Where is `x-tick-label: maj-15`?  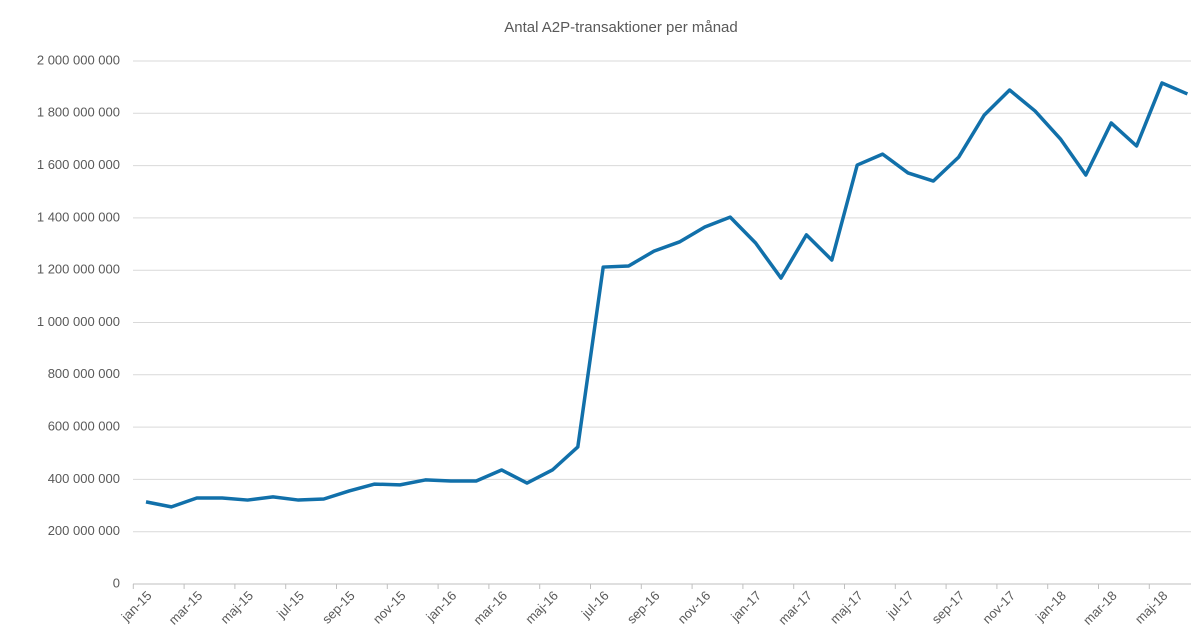 x-tick-label: maj-15 is located at coordinates (236, 607).